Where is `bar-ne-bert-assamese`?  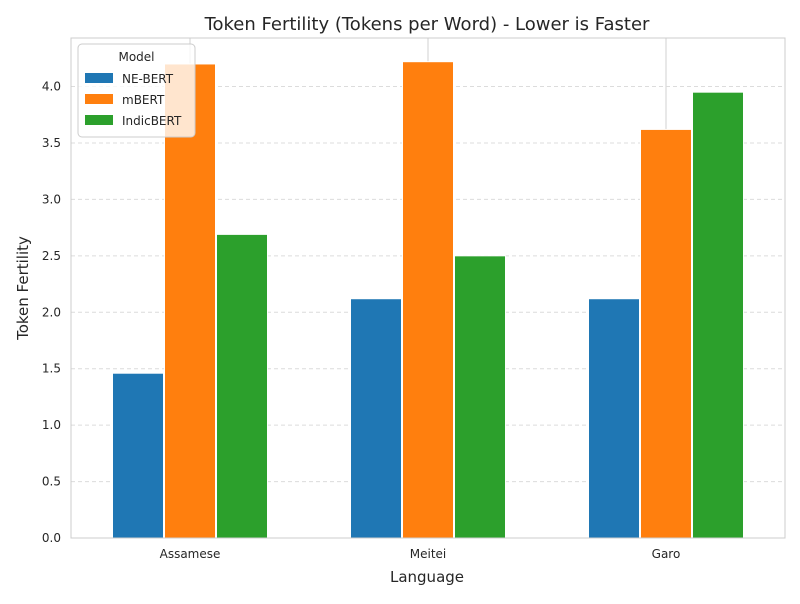
bar-ne-bert-assamese is located at coordinates (138, 455).